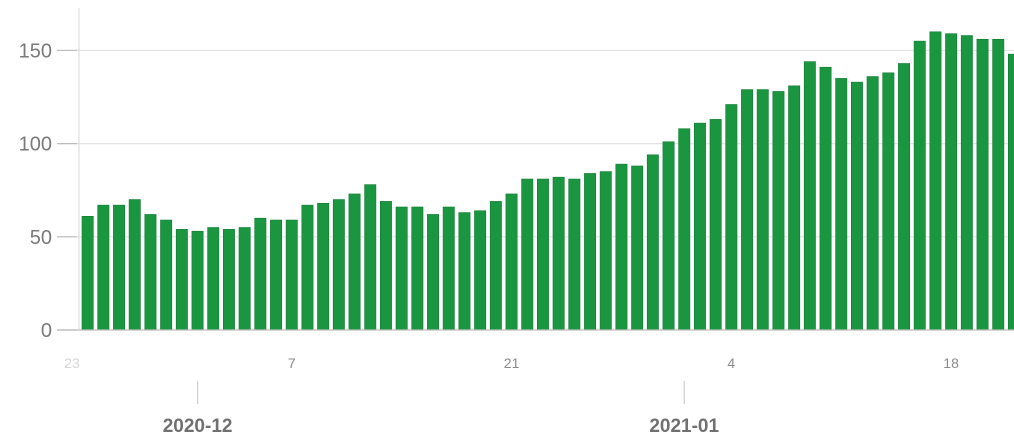 The image size is (1014, 434). I want to click on month-labels: 2020-12 2021-01, so click(441, 407).